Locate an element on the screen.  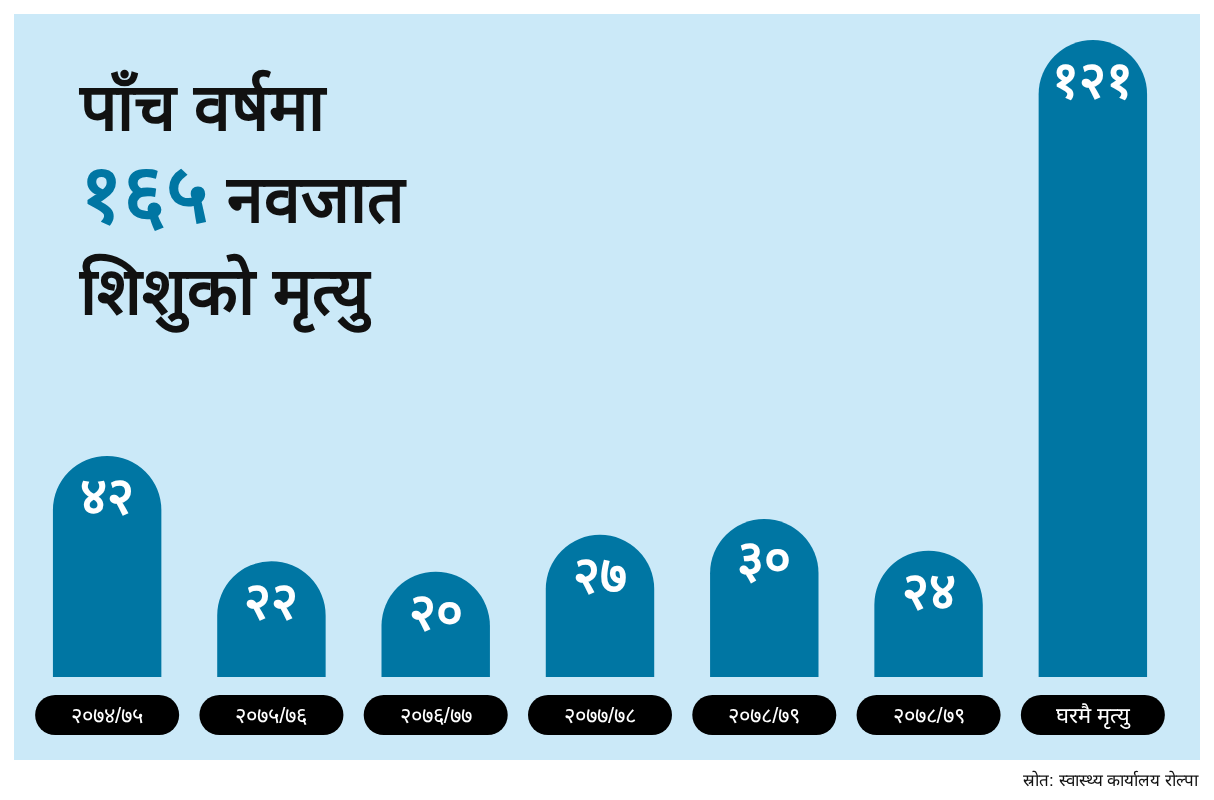
data-label: २२ is located at coordinates (271, 601).